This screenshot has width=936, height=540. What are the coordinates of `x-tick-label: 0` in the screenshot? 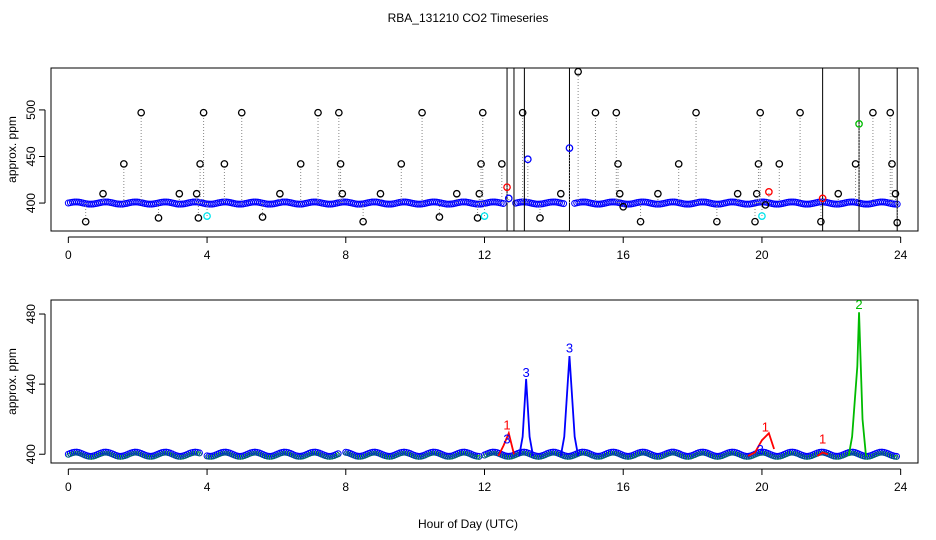 It's located at (68, 255).